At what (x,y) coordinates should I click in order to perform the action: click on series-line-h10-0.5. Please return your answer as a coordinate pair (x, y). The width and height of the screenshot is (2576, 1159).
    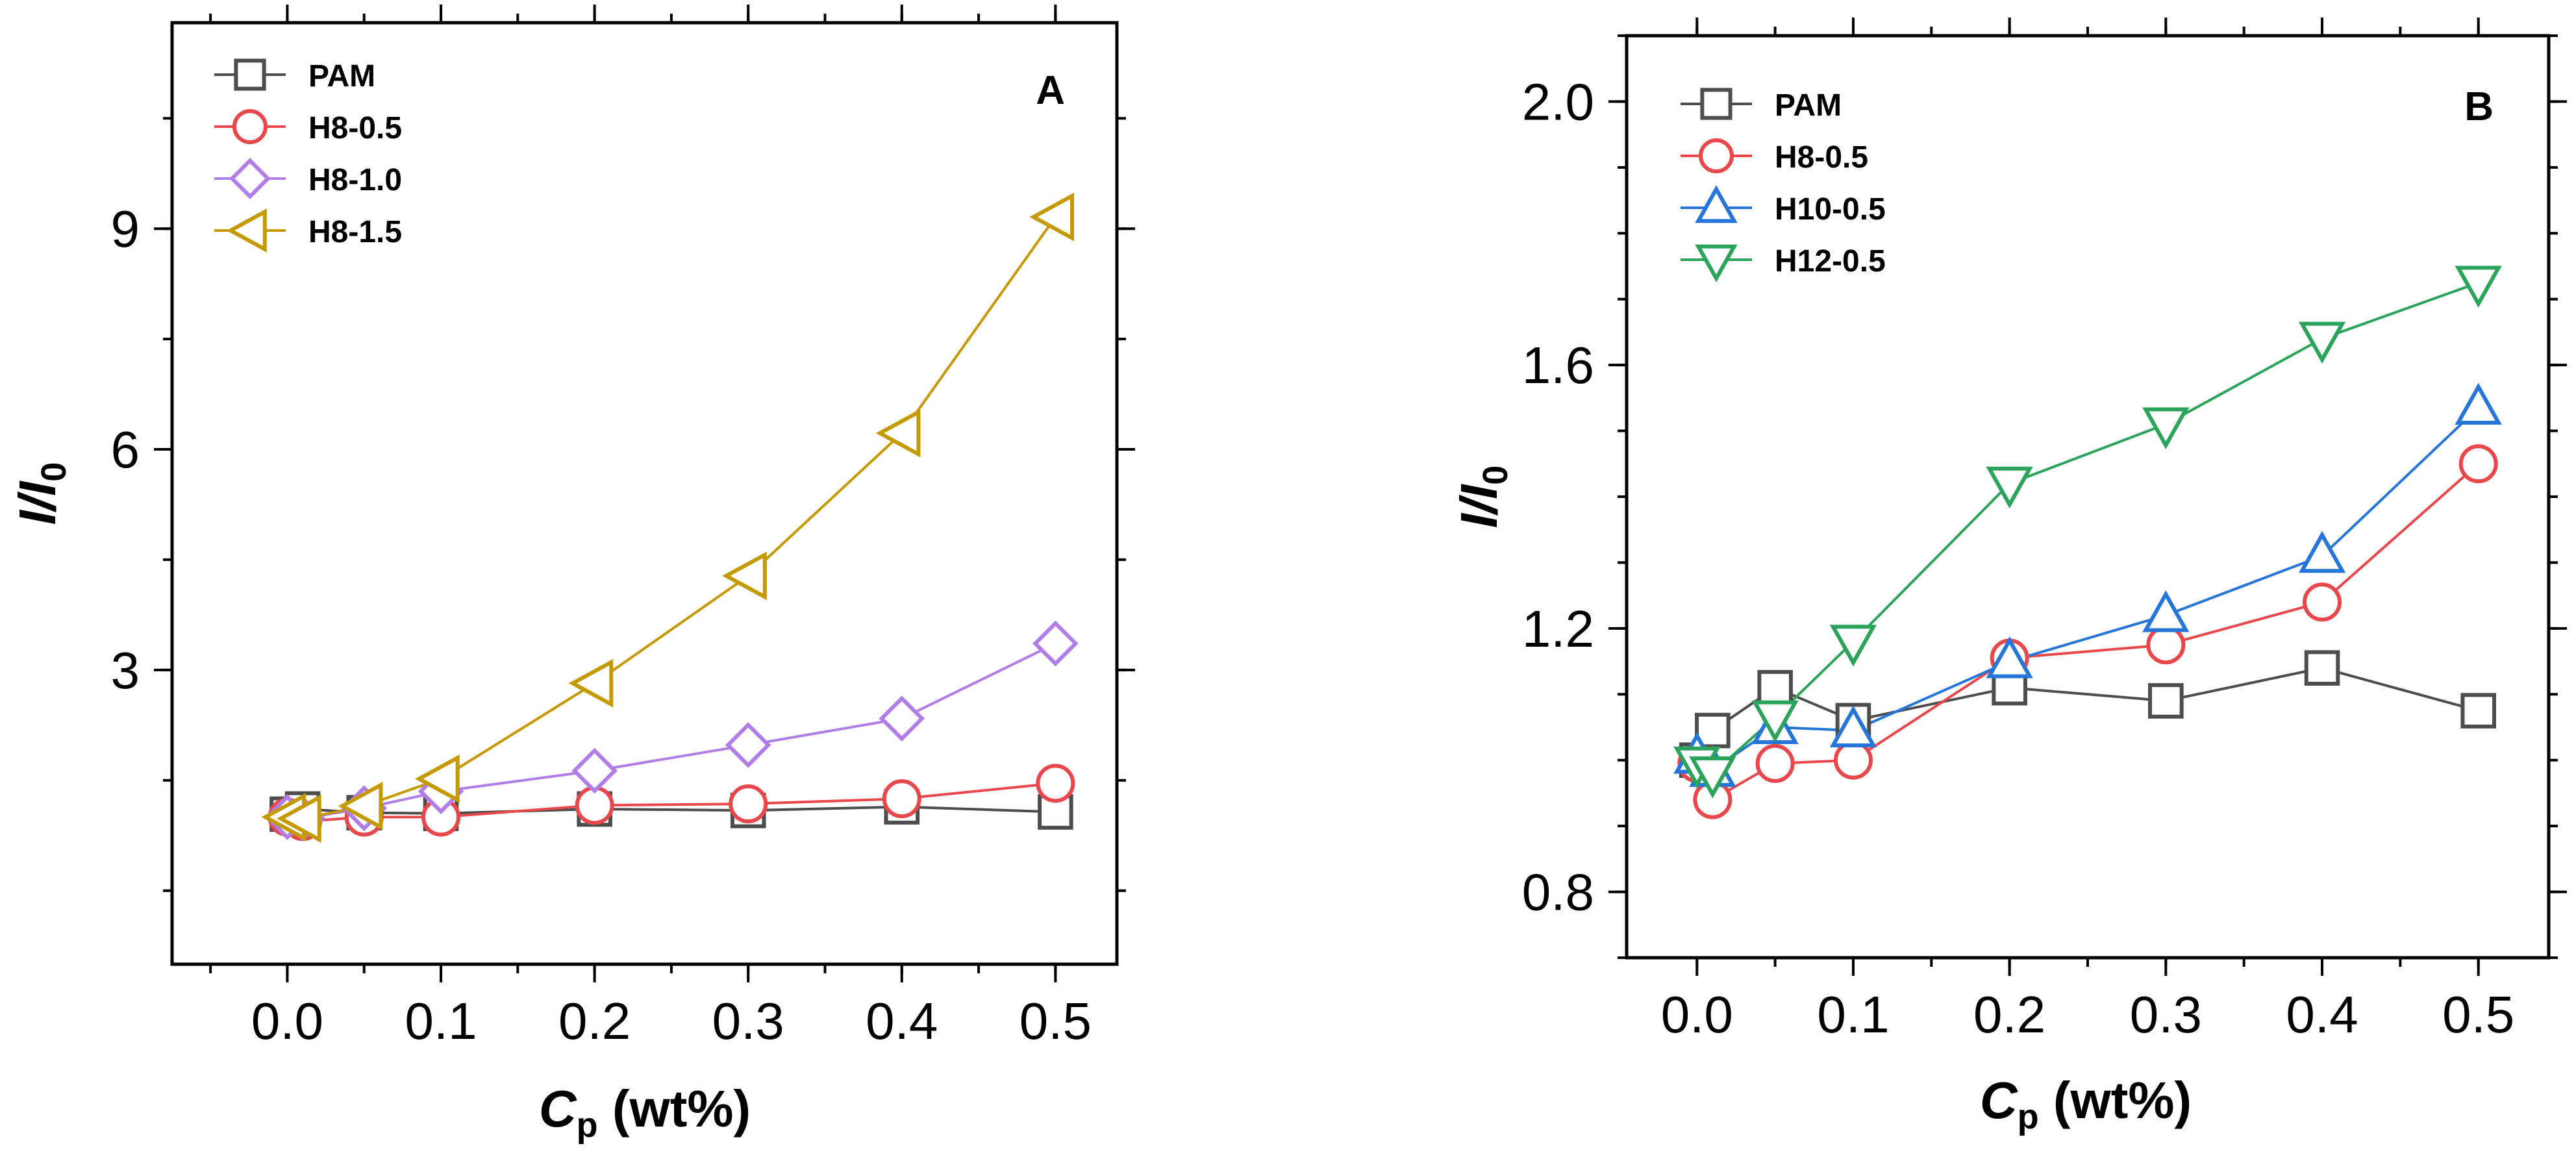
    Looking at the image, I should click on (2088, 589).